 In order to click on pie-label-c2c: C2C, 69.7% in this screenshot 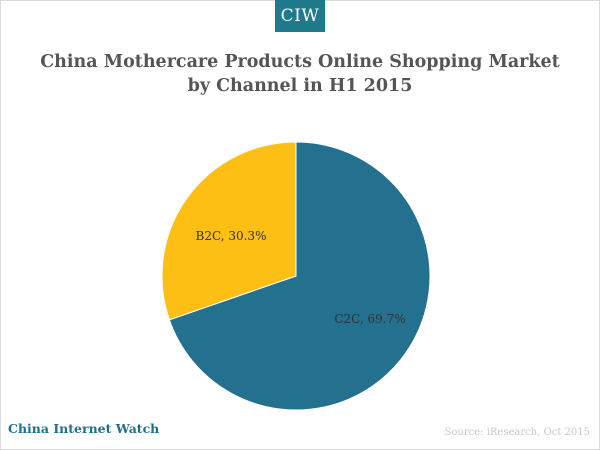, I will do `click(369, 319)`.